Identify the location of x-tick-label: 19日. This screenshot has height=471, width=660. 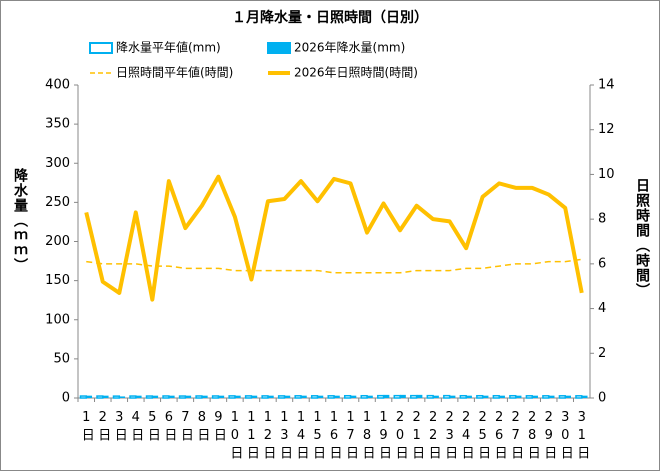
(383, 436).